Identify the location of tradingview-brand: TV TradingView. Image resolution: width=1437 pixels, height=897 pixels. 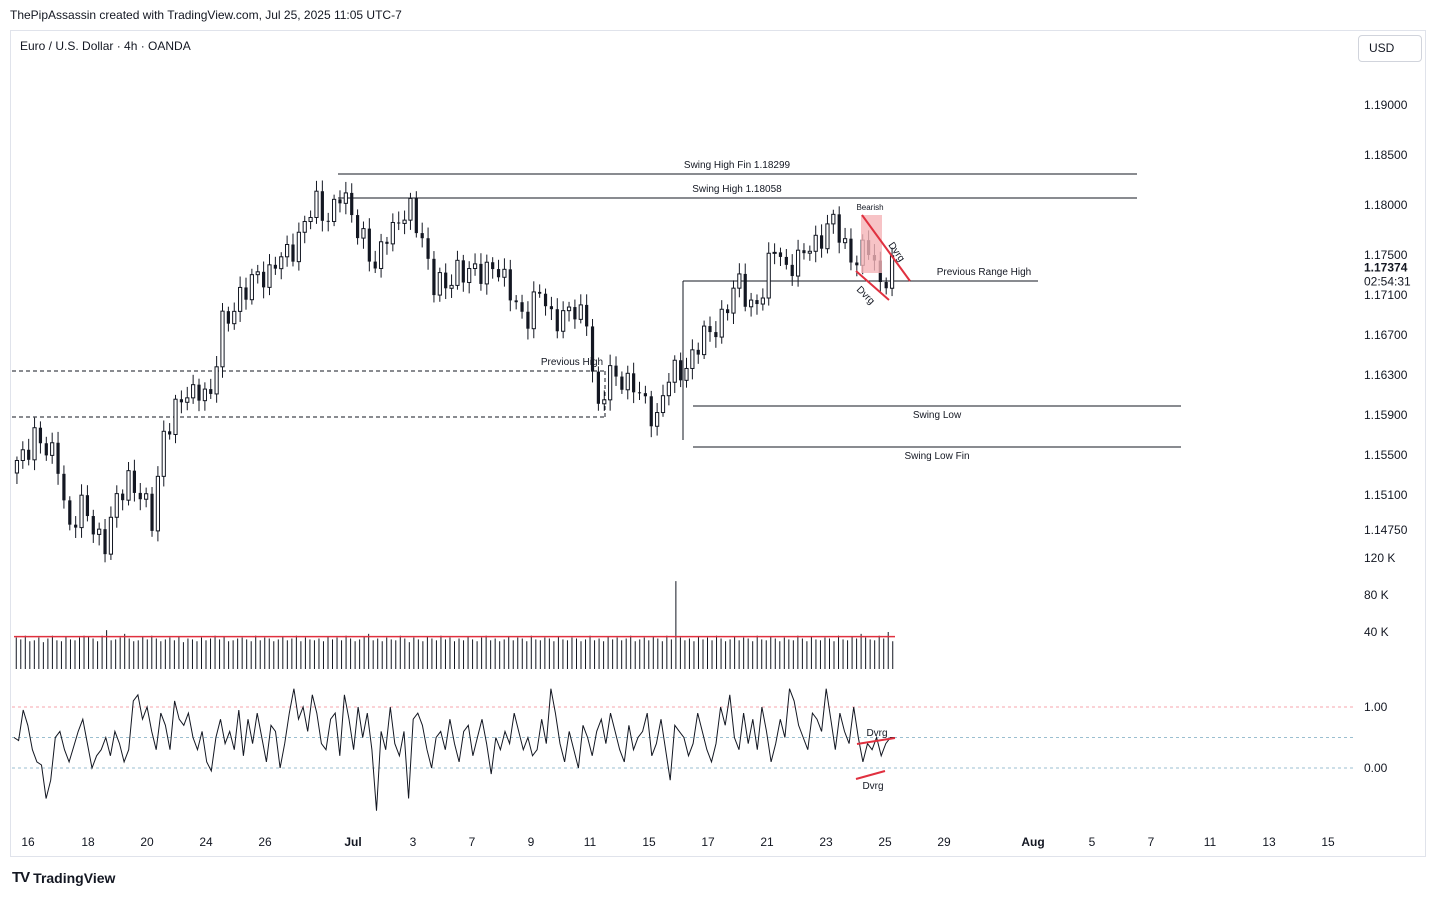
(63, 877).